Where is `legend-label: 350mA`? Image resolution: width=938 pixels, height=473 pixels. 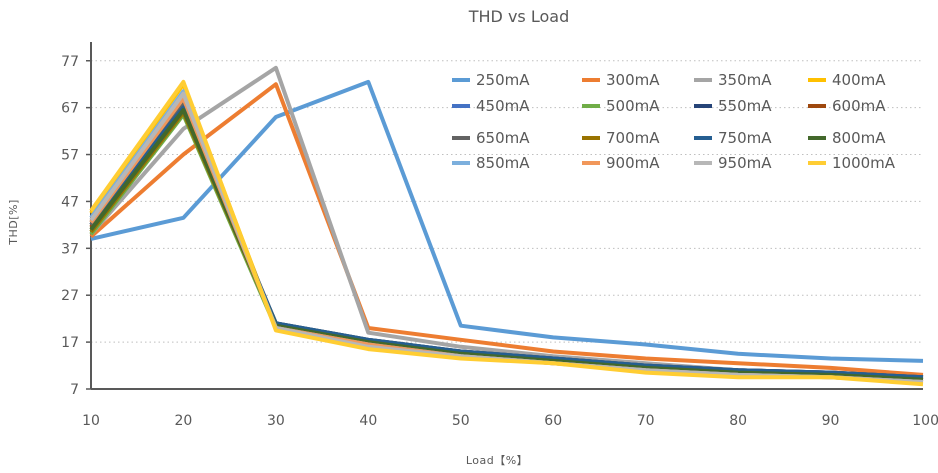
legend-label: 350mA is located at coordinates (745, 80).